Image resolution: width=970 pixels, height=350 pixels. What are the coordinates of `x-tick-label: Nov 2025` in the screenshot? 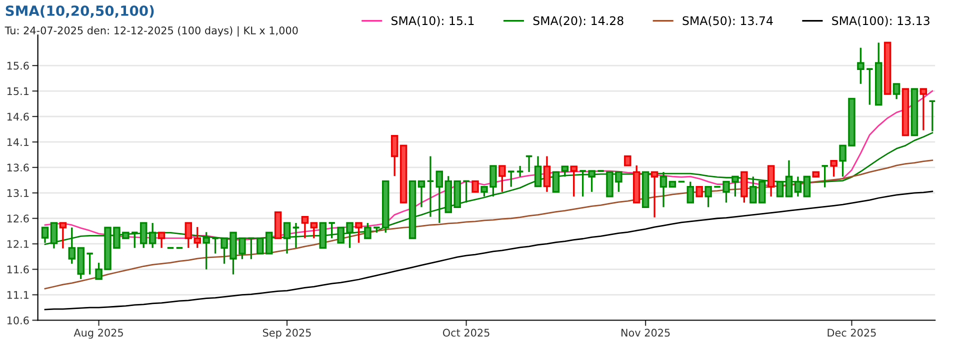 It's located at (646, 332).